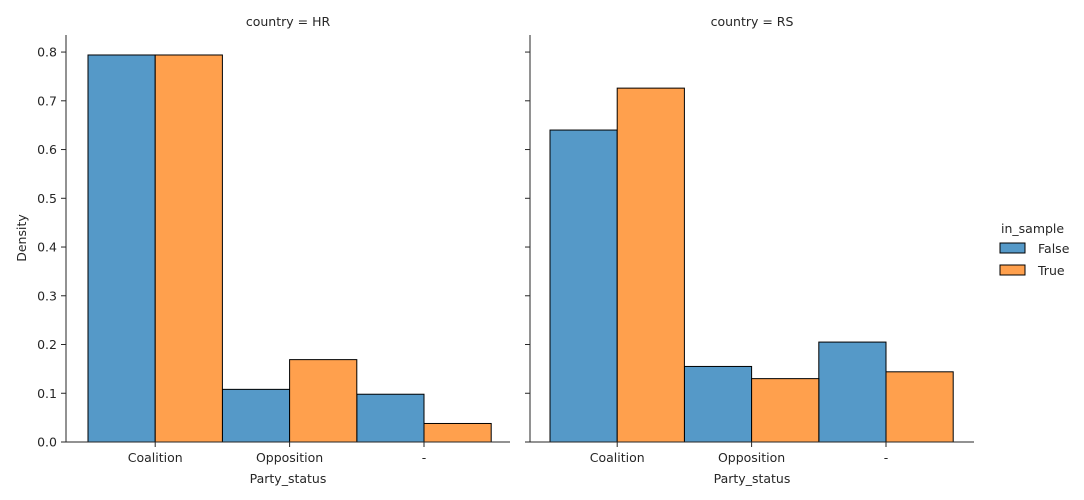 This screenshot has width=1084, height=500. I want to click on y-axis-ticks-hr: 0.0 0.1 0.2 0.3 0.4 0.5 0.6 0.7 0.8, so click(51, 247).